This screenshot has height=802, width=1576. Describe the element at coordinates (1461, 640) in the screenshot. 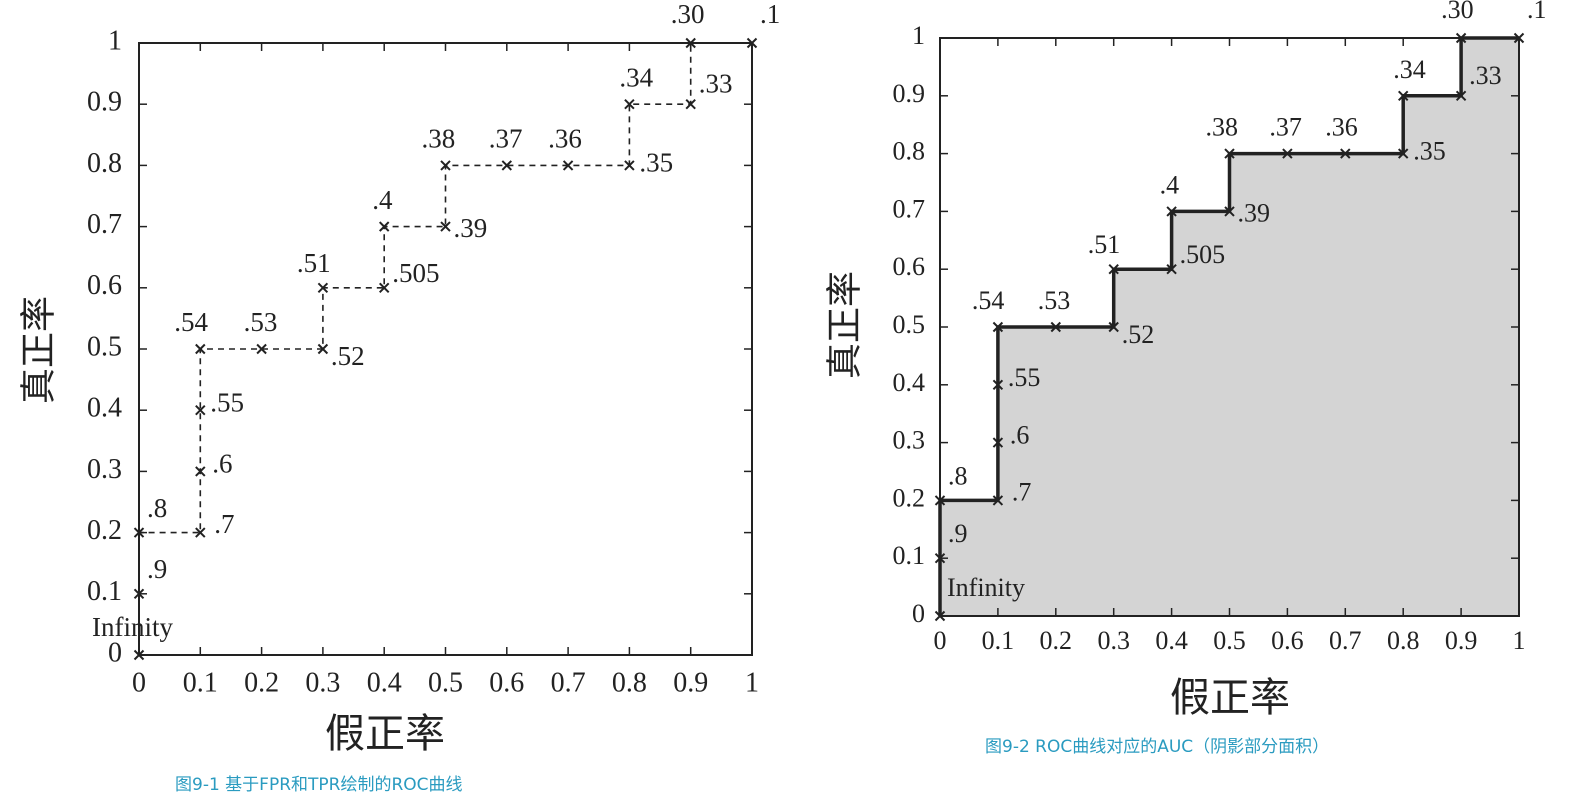

I see `x-tick-label: 0.9` at that location.